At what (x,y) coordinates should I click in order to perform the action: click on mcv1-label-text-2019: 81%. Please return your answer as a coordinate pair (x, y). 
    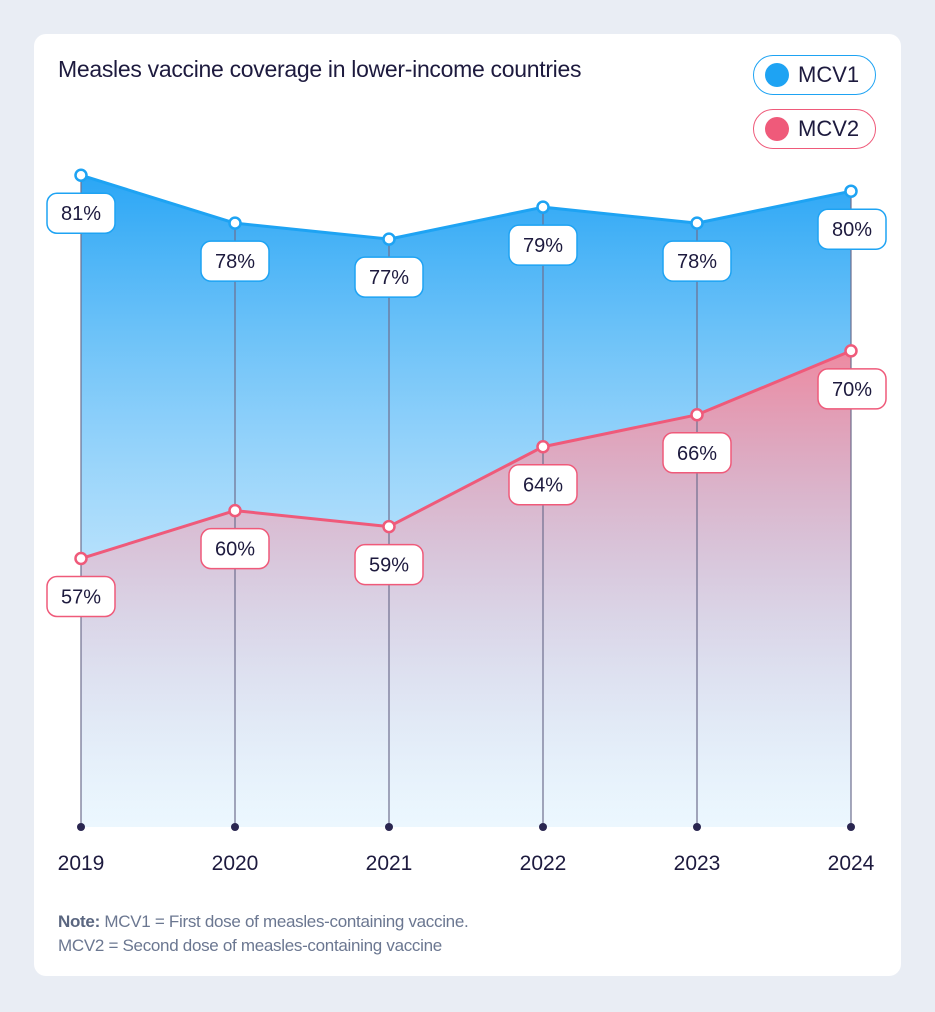
    Looking at the image, I should click on (81, 214).